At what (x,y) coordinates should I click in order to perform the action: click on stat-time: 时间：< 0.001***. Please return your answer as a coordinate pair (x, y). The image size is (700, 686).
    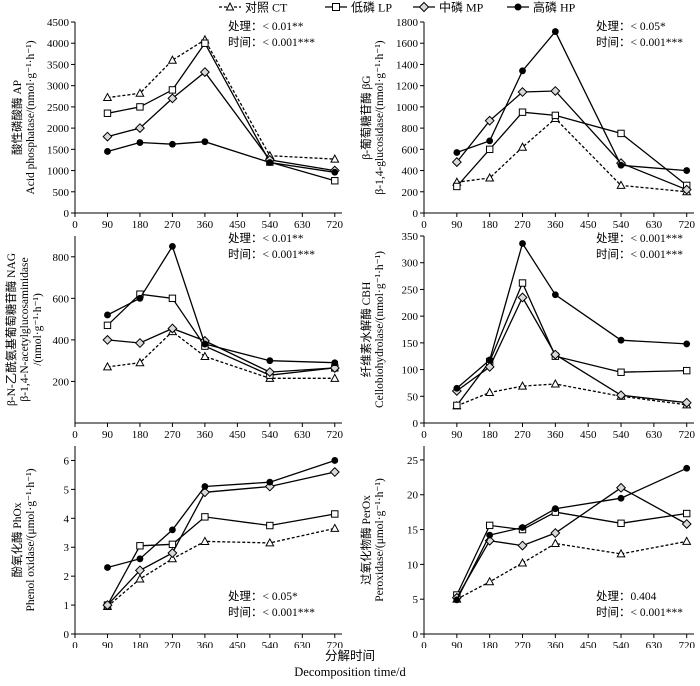
    Looking at the image, I should click on (271, 42).